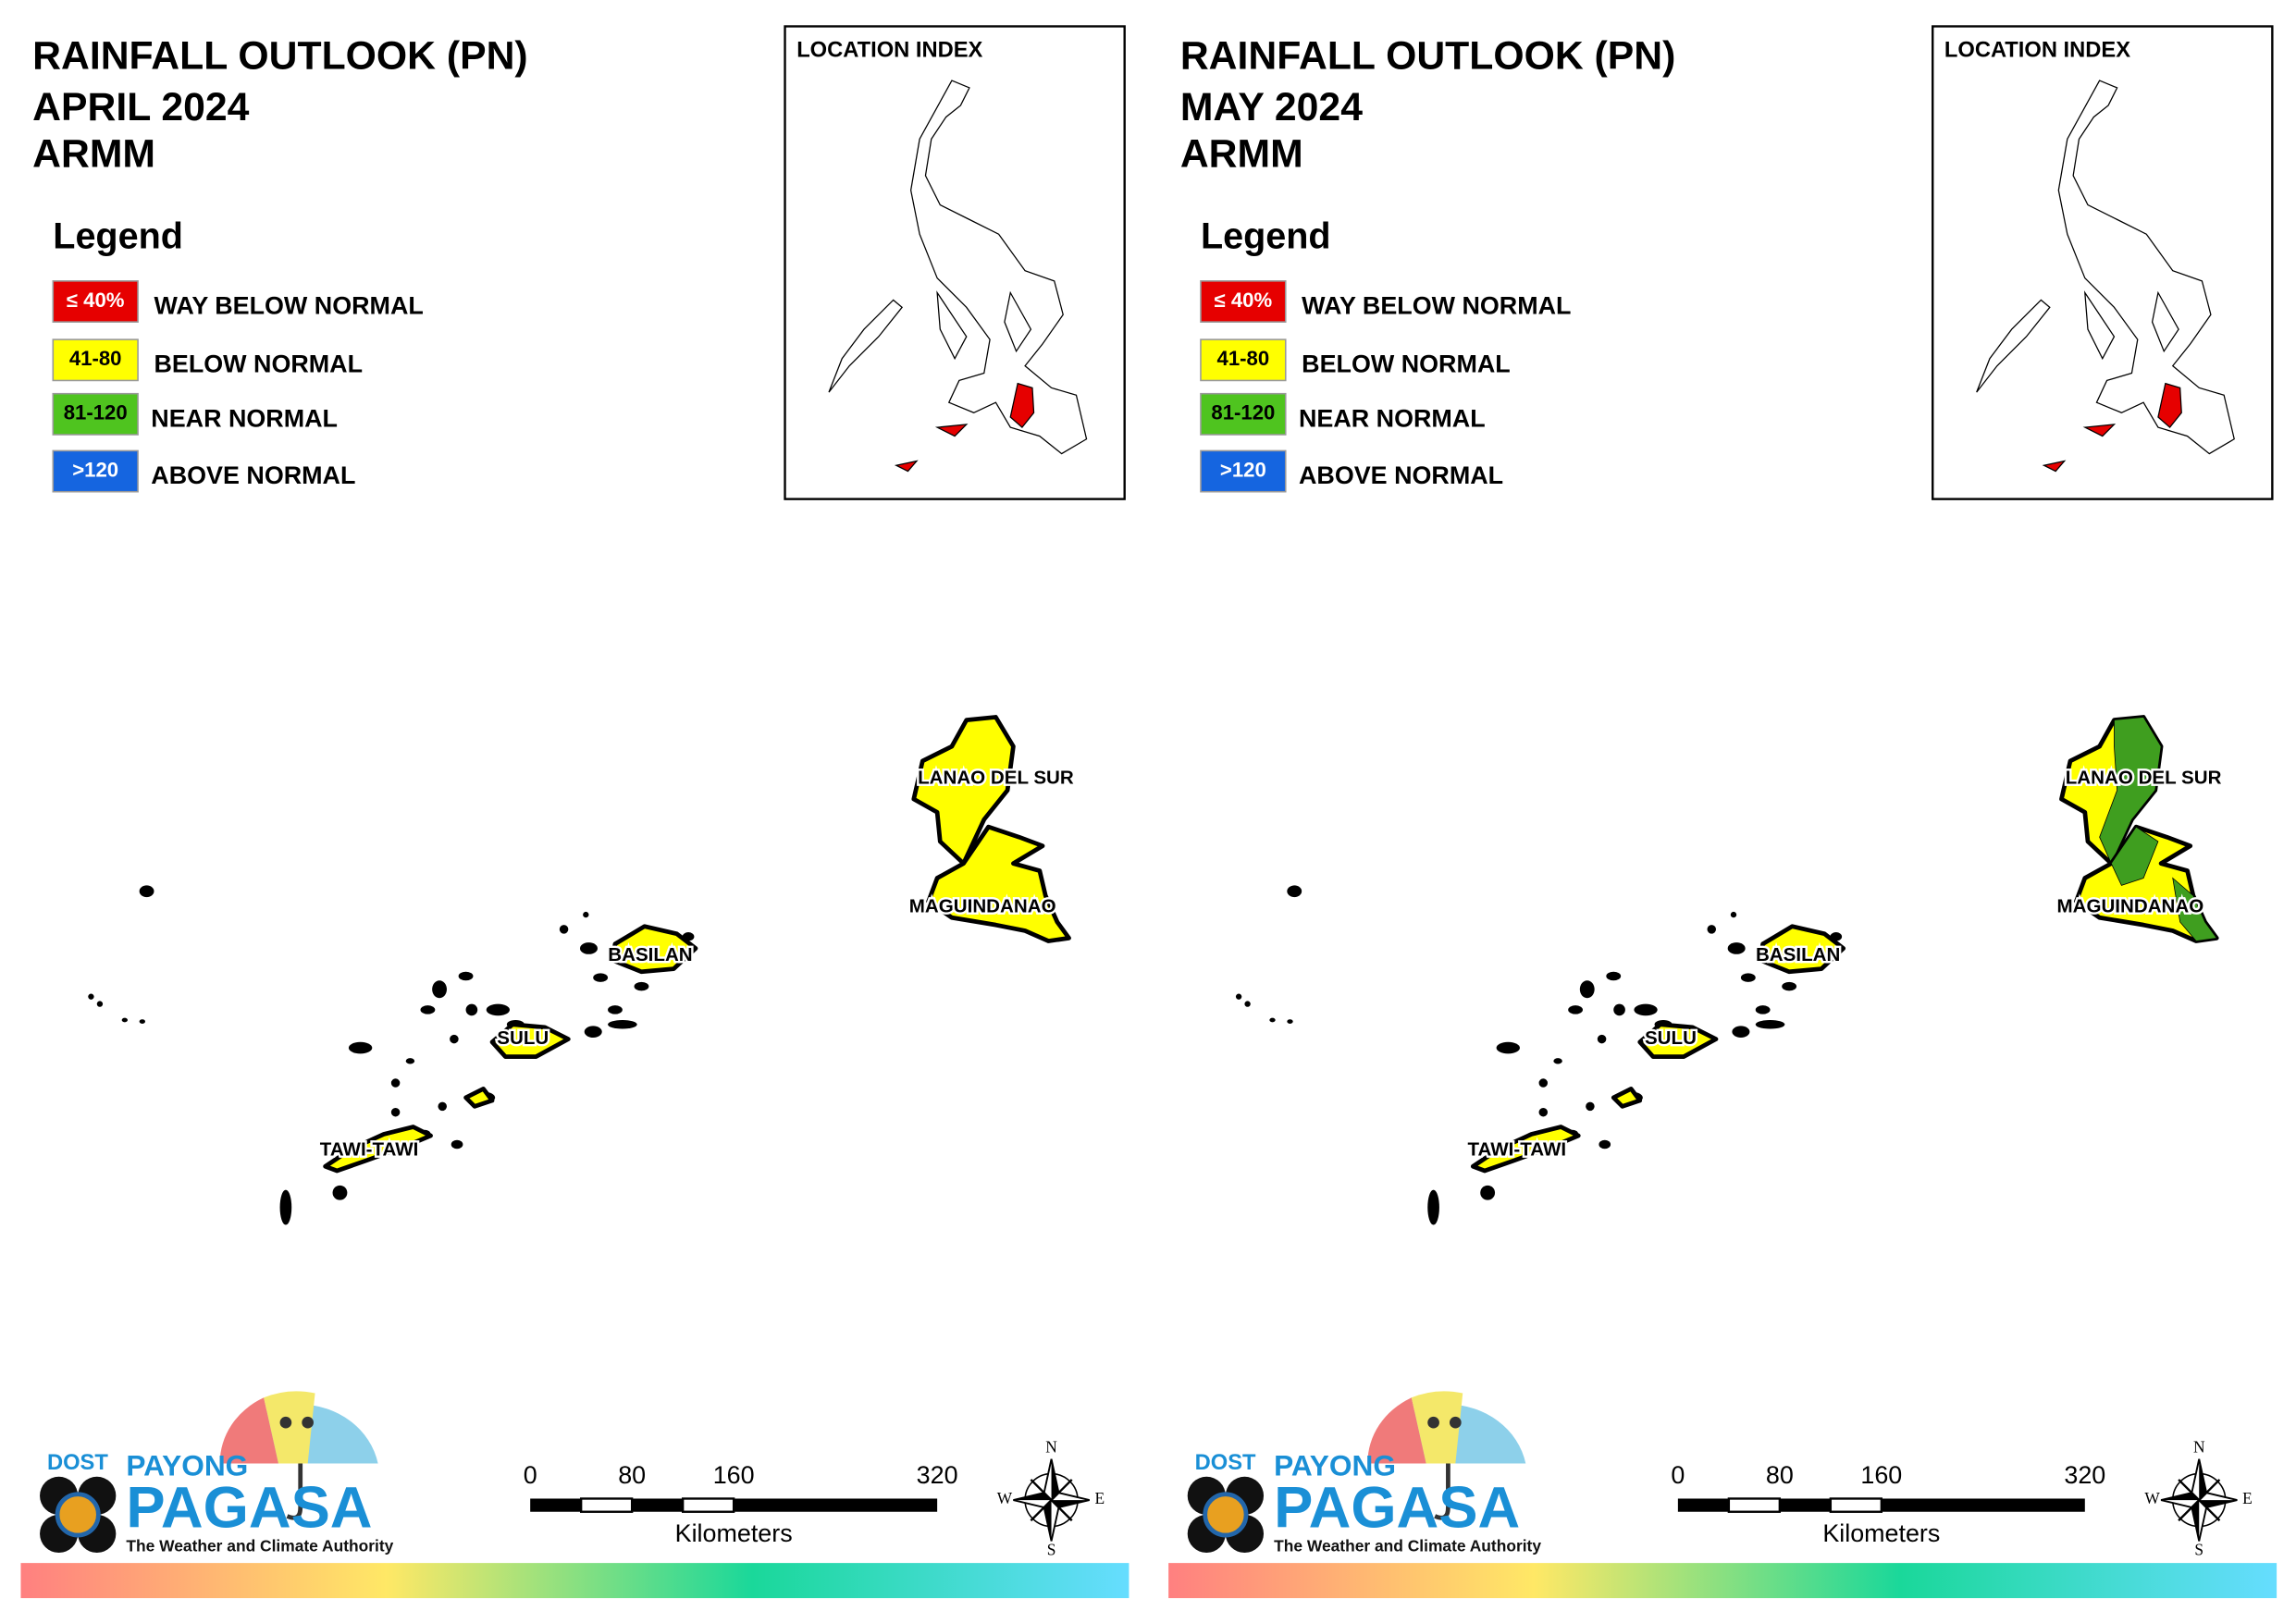 This screenshot has width=2296, height=1623. Describe the element at coordinates (1335, 1465) in the screenshot. I see `logo-payong: PAYONG` at that location.